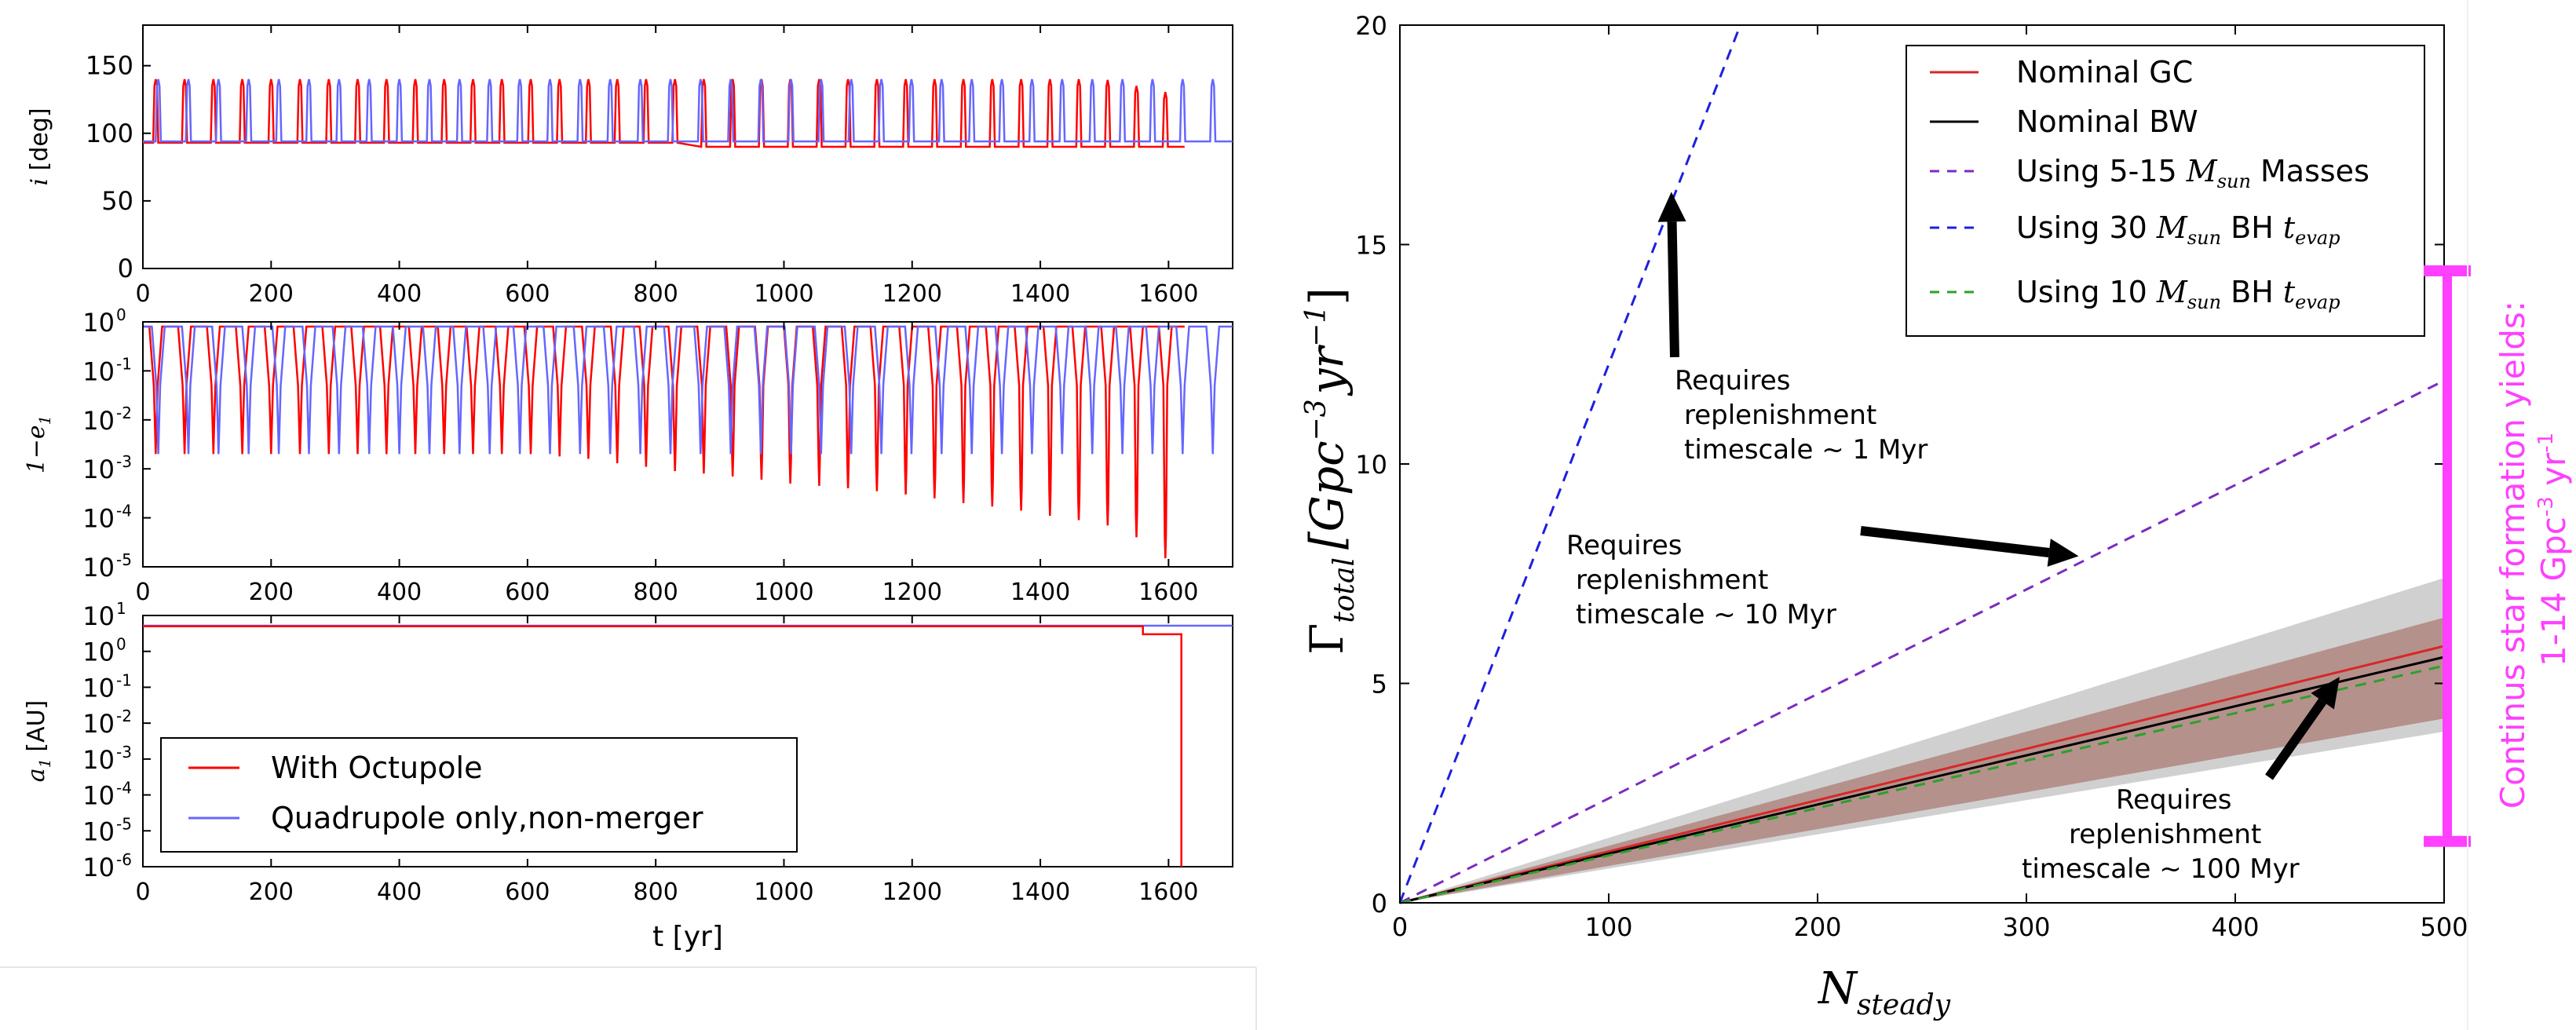 The image size is (2576, 1030). What do you see at coordinates (399, 294) in the screenshot?
I see `x-tick-label: 400` at bounding box center [399, 294].